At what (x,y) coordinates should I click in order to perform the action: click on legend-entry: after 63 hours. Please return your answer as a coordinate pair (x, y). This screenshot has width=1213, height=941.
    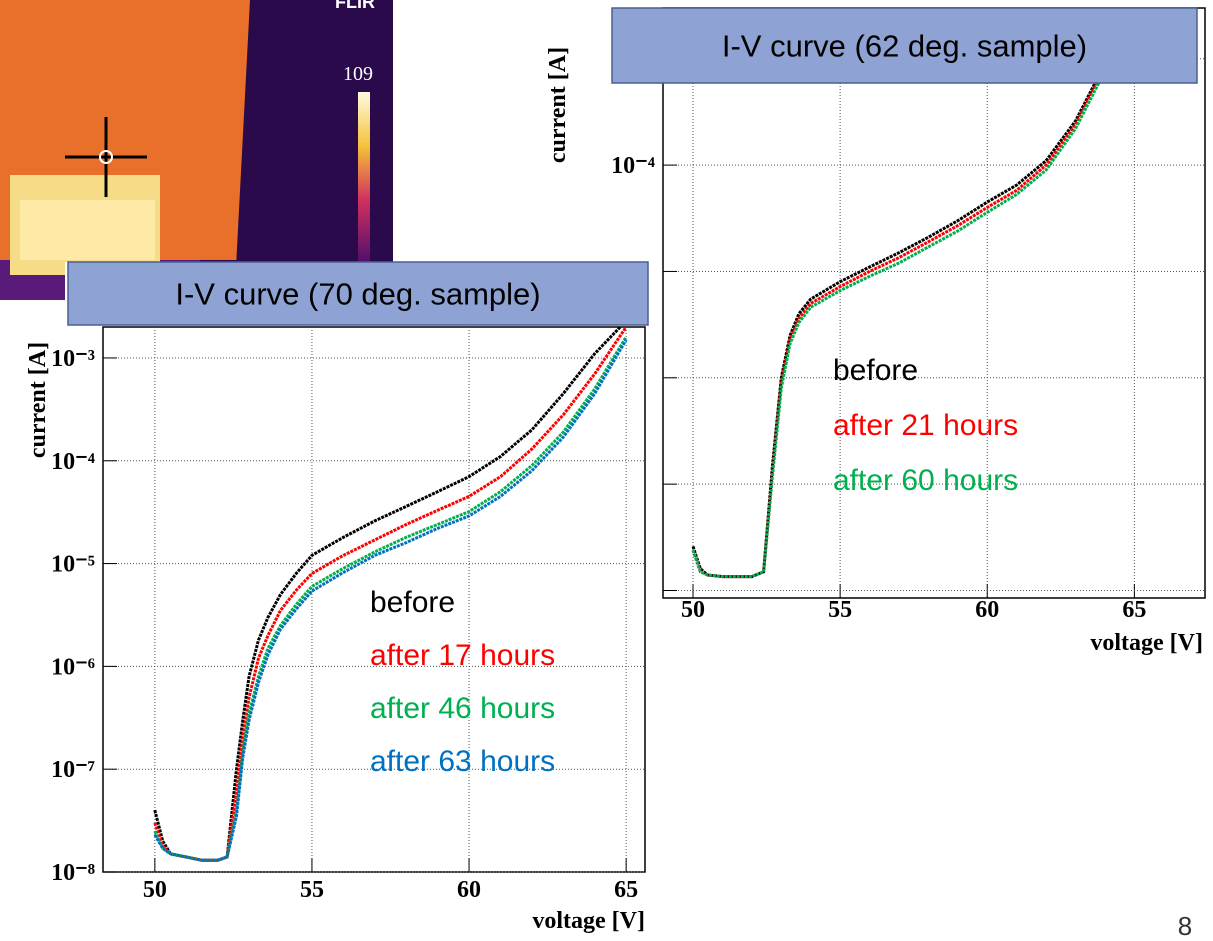
    Looking at the image, I should click on (462, 761).